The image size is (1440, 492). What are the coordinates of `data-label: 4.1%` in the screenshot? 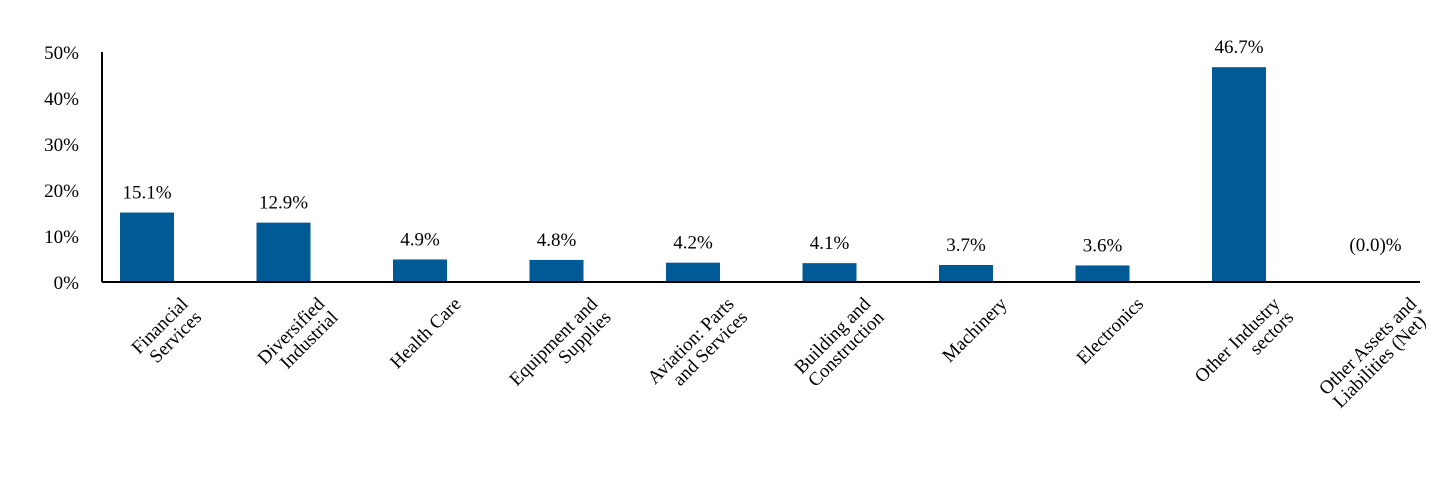 It's located at (830, 243).